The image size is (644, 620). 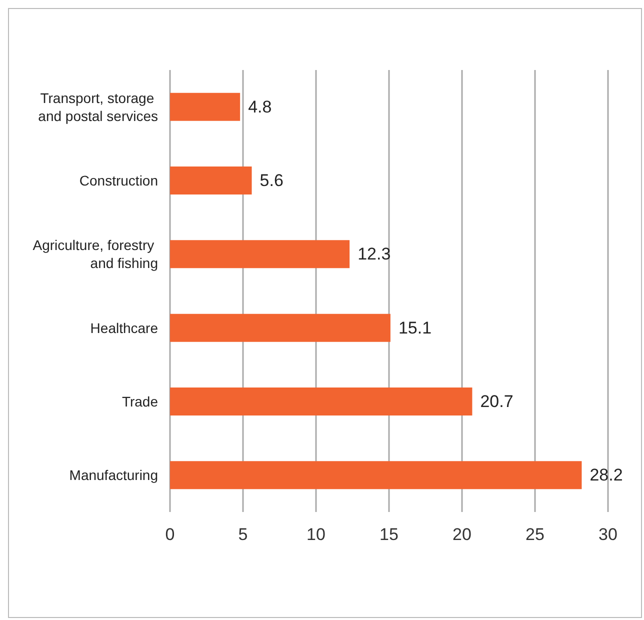 I want to click on x-tick-label: 5, so click(x=243, y=534).